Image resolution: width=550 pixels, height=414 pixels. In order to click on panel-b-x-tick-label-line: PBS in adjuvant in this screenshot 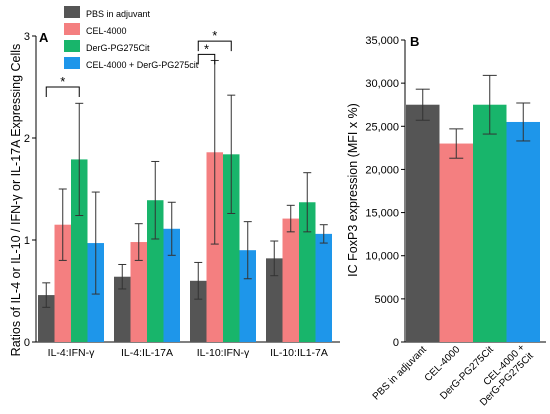, I will do `click(400, 373)`.